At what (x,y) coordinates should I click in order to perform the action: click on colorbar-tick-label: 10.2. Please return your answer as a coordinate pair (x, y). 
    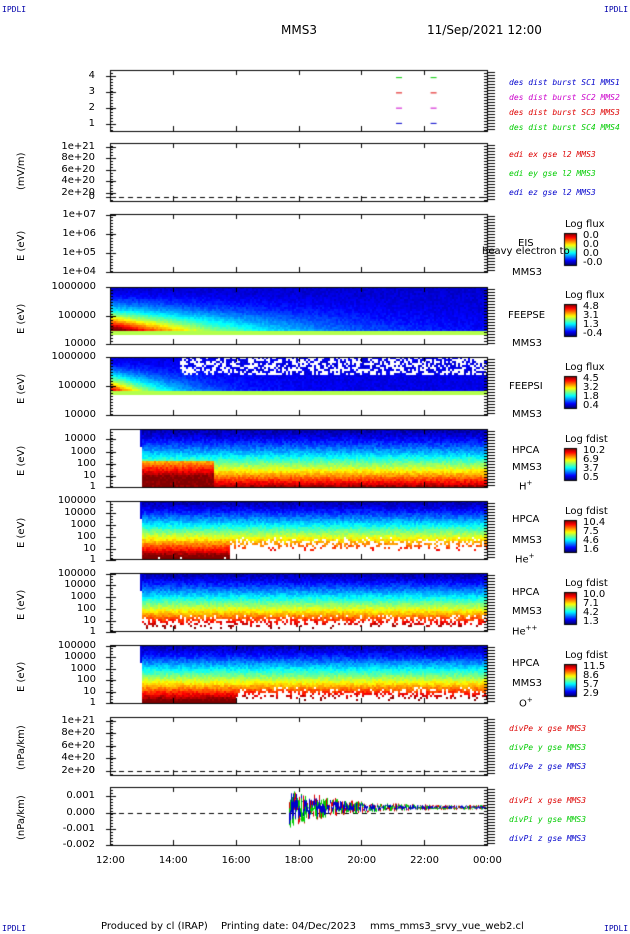
    Looking at the image, I should click on (594, 450).